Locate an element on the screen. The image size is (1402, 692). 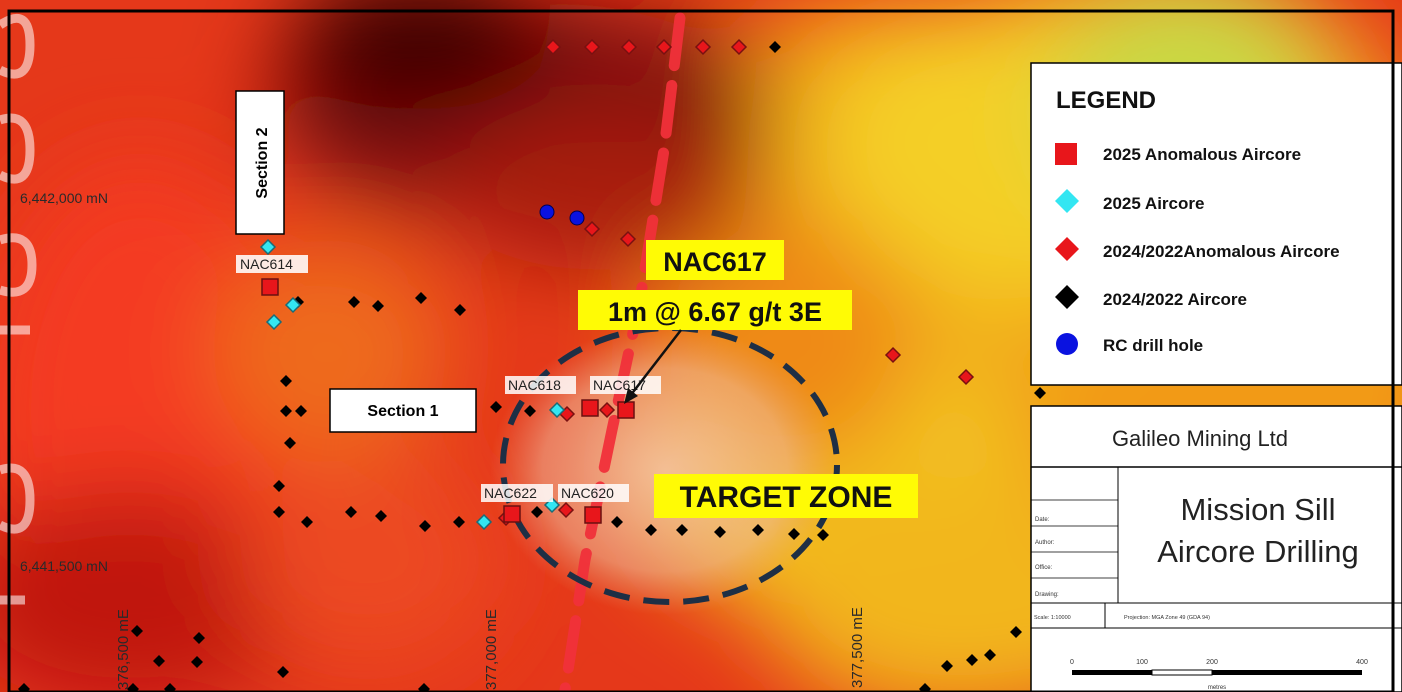
legend-label: 2025 Aircore is located at coordinates (1153, 203).